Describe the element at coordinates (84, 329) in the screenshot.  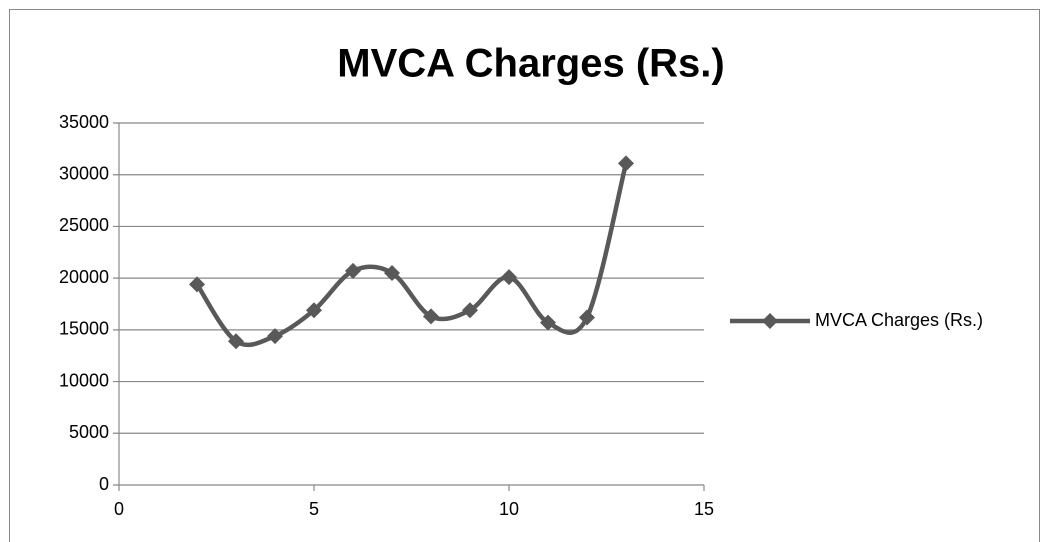
I see `y-tick-label: 15000` at that location.